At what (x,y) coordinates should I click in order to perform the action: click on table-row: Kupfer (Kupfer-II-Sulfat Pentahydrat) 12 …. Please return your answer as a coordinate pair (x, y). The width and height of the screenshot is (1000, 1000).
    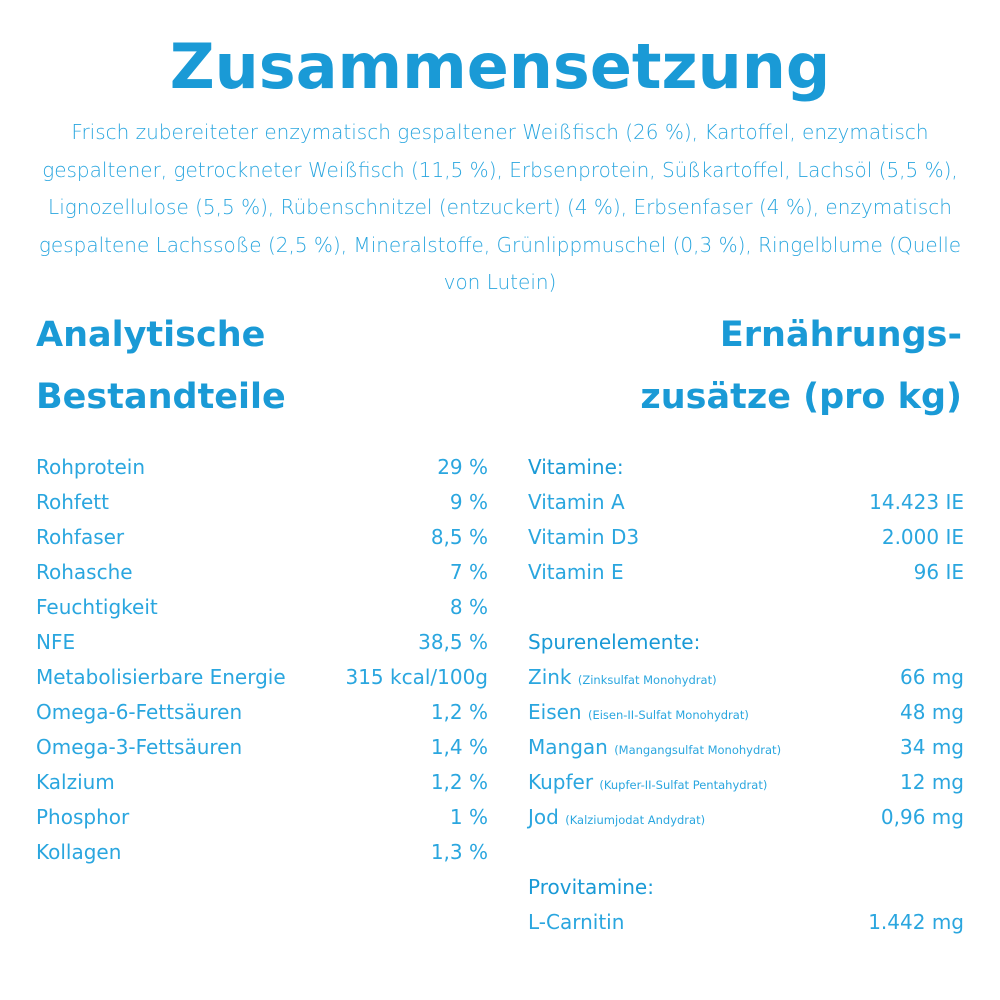
    Looking at the image, I should click on (746, 782).